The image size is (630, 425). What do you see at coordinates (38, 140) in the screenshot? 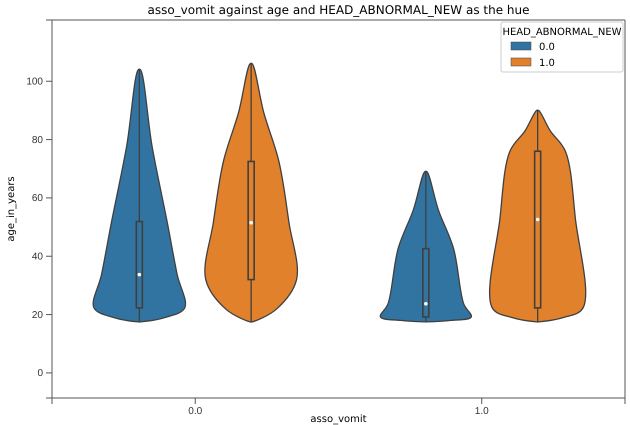
I see `y-tick-label: 80` at bounding box center [38, 140].